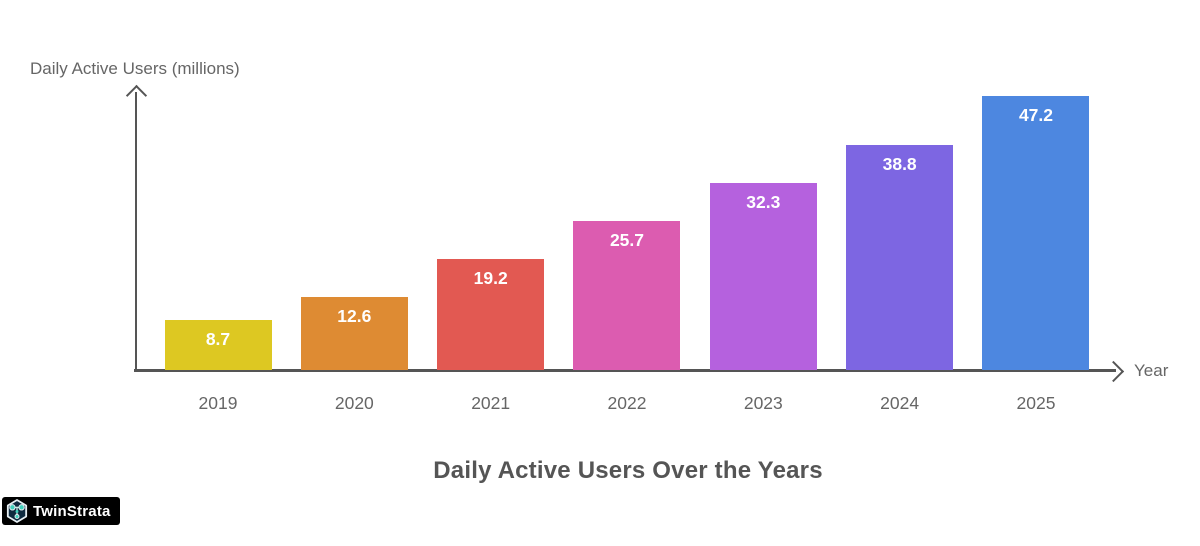 This screenshot has height=546, width=1200. What do you see at coordinates (763, 201) in the screenshot?
I see `bar-value-label: 32.3` at bounding box center [763, 201].